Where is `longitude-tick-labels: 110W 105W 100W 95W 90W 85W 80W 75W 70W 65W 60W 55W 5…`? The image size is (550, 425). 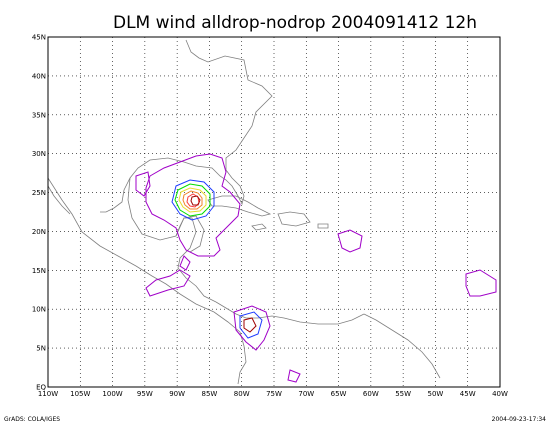
longitude-tick-labels: 110W 105W 100W 95W 90W 85W 80W 75W 70W 65W 60W 55W 5… is located at coordinates (273, 394).